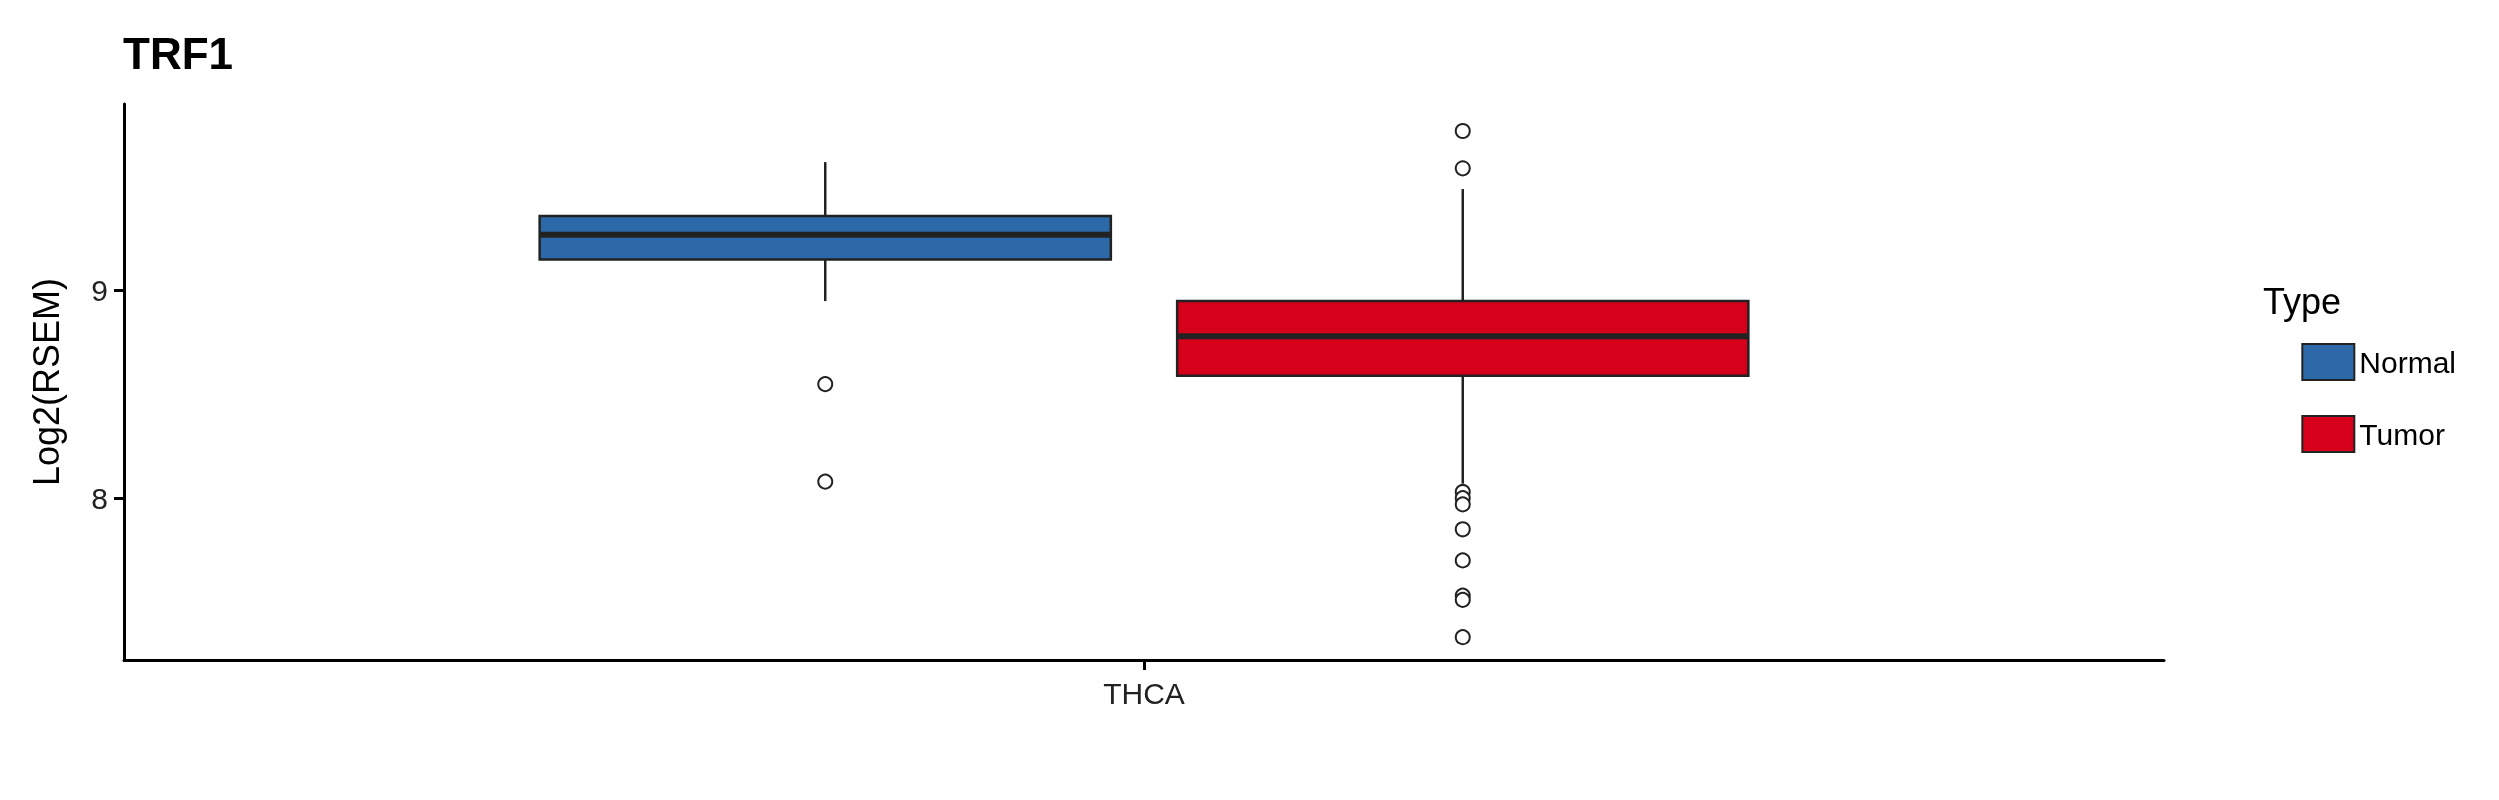 Image resolution: width=2499 pixels, height=800 pixels. Describe the element at coordinates (46, 382) in the screenshot. I see `y-axis-title: Log2(RSEM)` at that location.